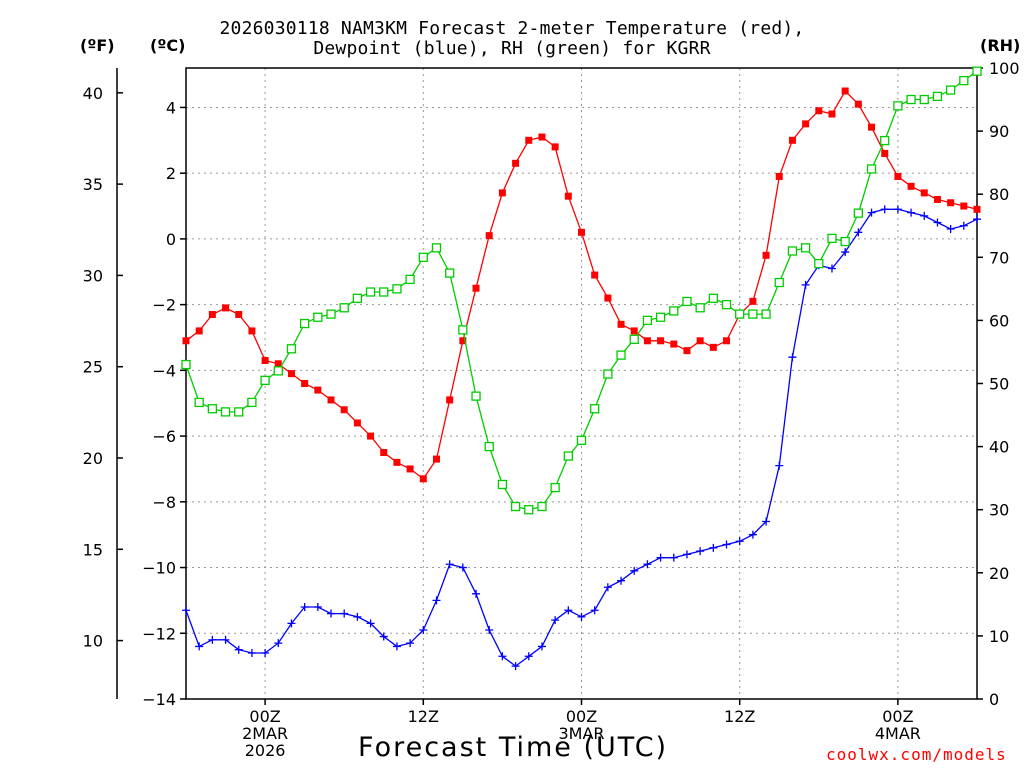  I want to click on celsius-tick-label: −12, so click(159, 633).